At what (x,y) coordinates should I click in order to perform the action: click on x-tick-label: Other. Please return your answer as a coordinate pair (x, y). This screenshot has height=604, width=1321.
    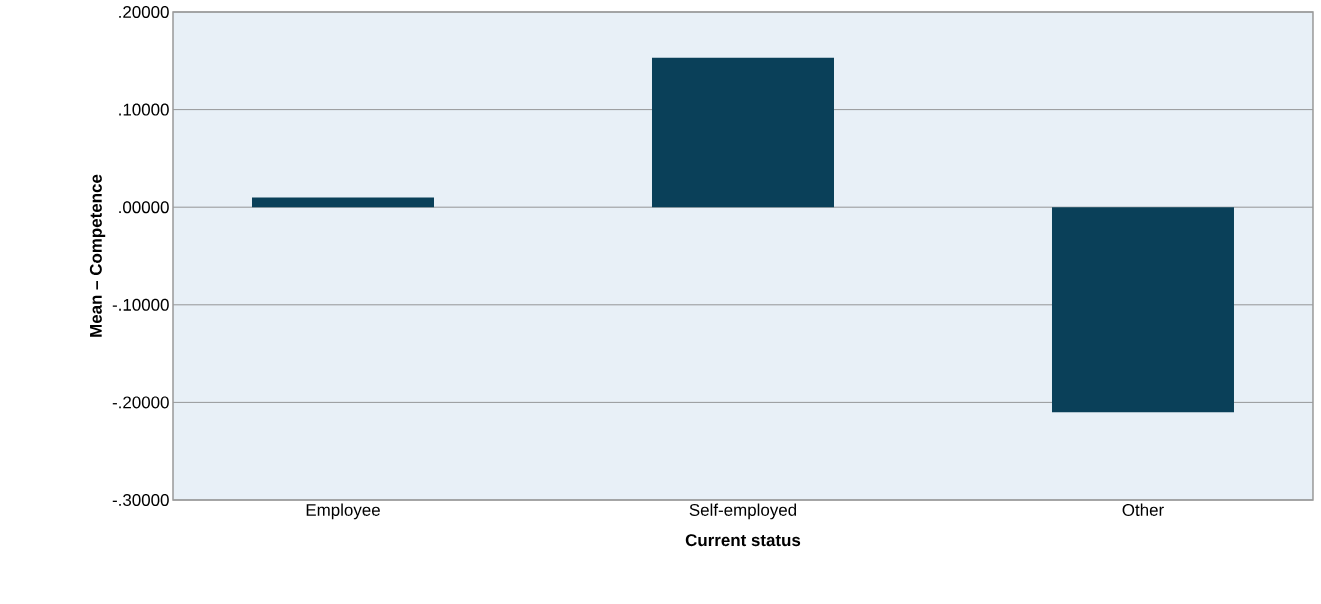
    Looking at the image, I should click on (1143, 509).